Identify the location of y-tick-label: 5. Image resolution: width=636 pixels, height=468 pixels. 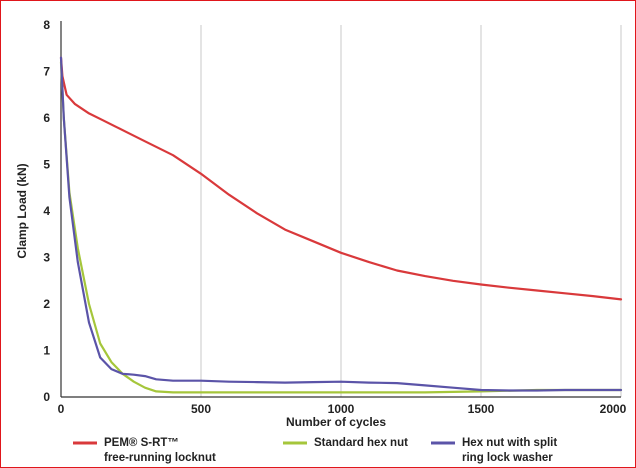
(46, 165).